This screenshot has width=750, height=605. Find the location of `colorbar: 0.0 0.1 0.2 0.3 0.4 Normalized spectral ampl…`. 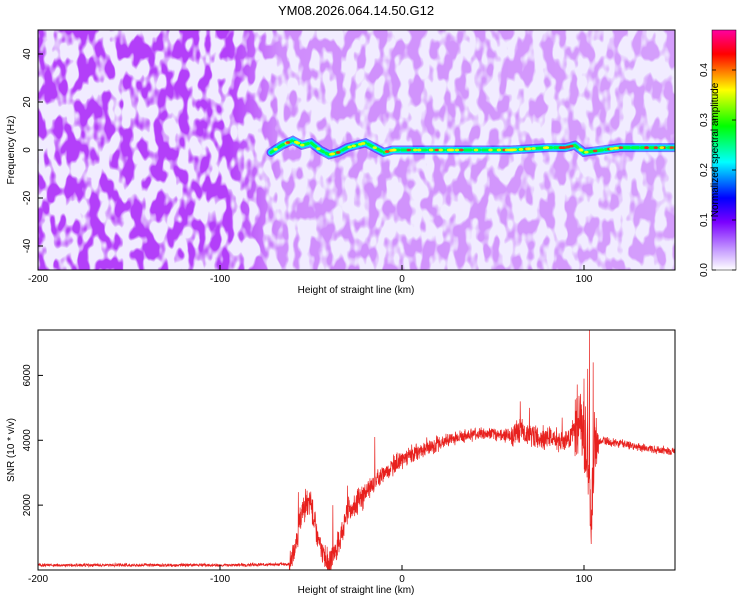

colorbar: 0.0 0.1 0.2 0.3 0.4 Normalized spectral ampl… is located at coordinates (718, 153).